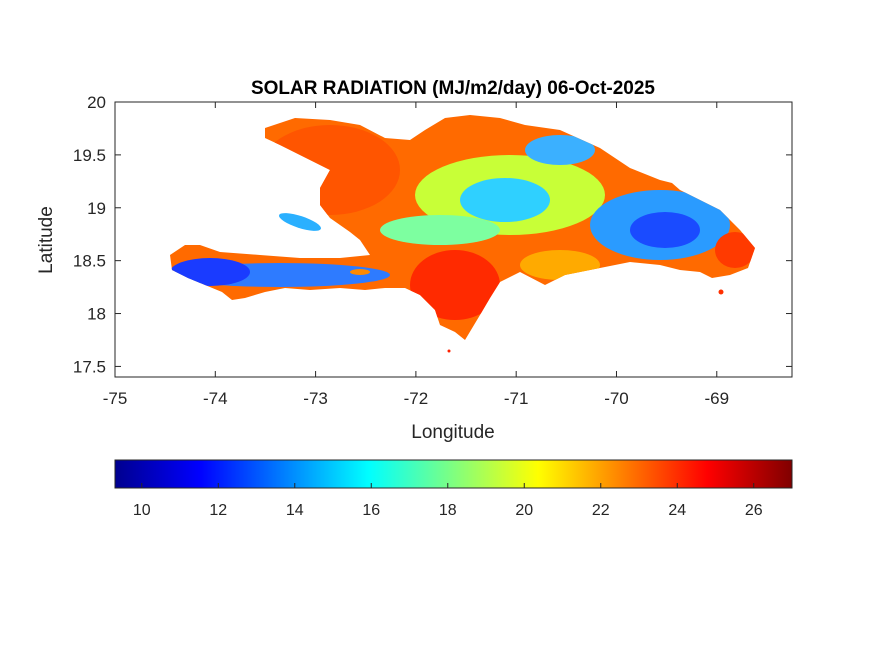 The width and height of the screenshot is (875, 656). I want to click on colorbar-tick-label: 26, so click(754, 510).